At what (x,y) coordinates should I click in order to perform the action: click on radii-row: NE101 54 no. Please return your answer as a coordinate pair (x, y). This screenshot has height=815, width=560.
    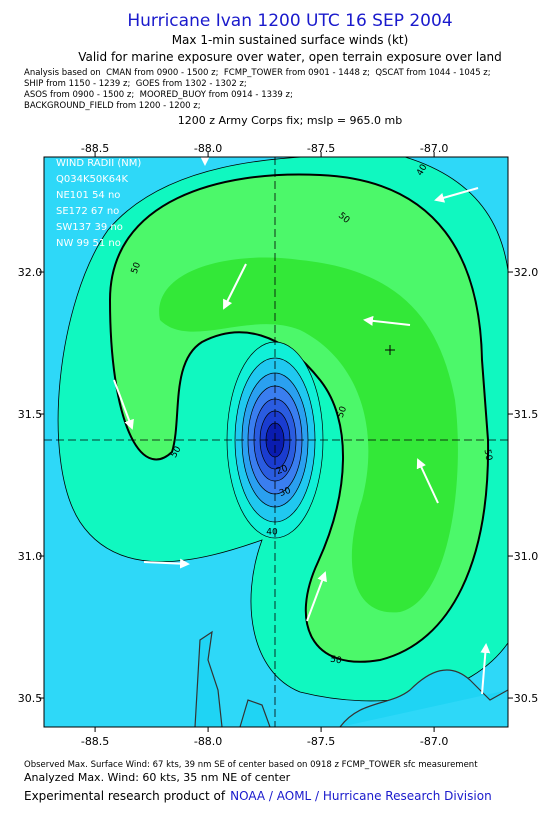
    Looking at the image, I should click on (88, 195).